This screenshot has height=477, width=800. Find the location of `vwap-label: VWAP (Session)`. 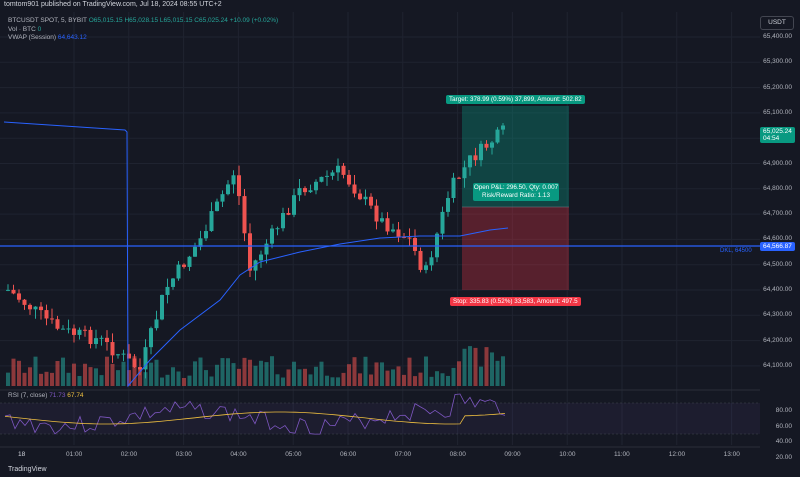

vwap-label: VWAP (Session) is located at coordinates (32, 37).